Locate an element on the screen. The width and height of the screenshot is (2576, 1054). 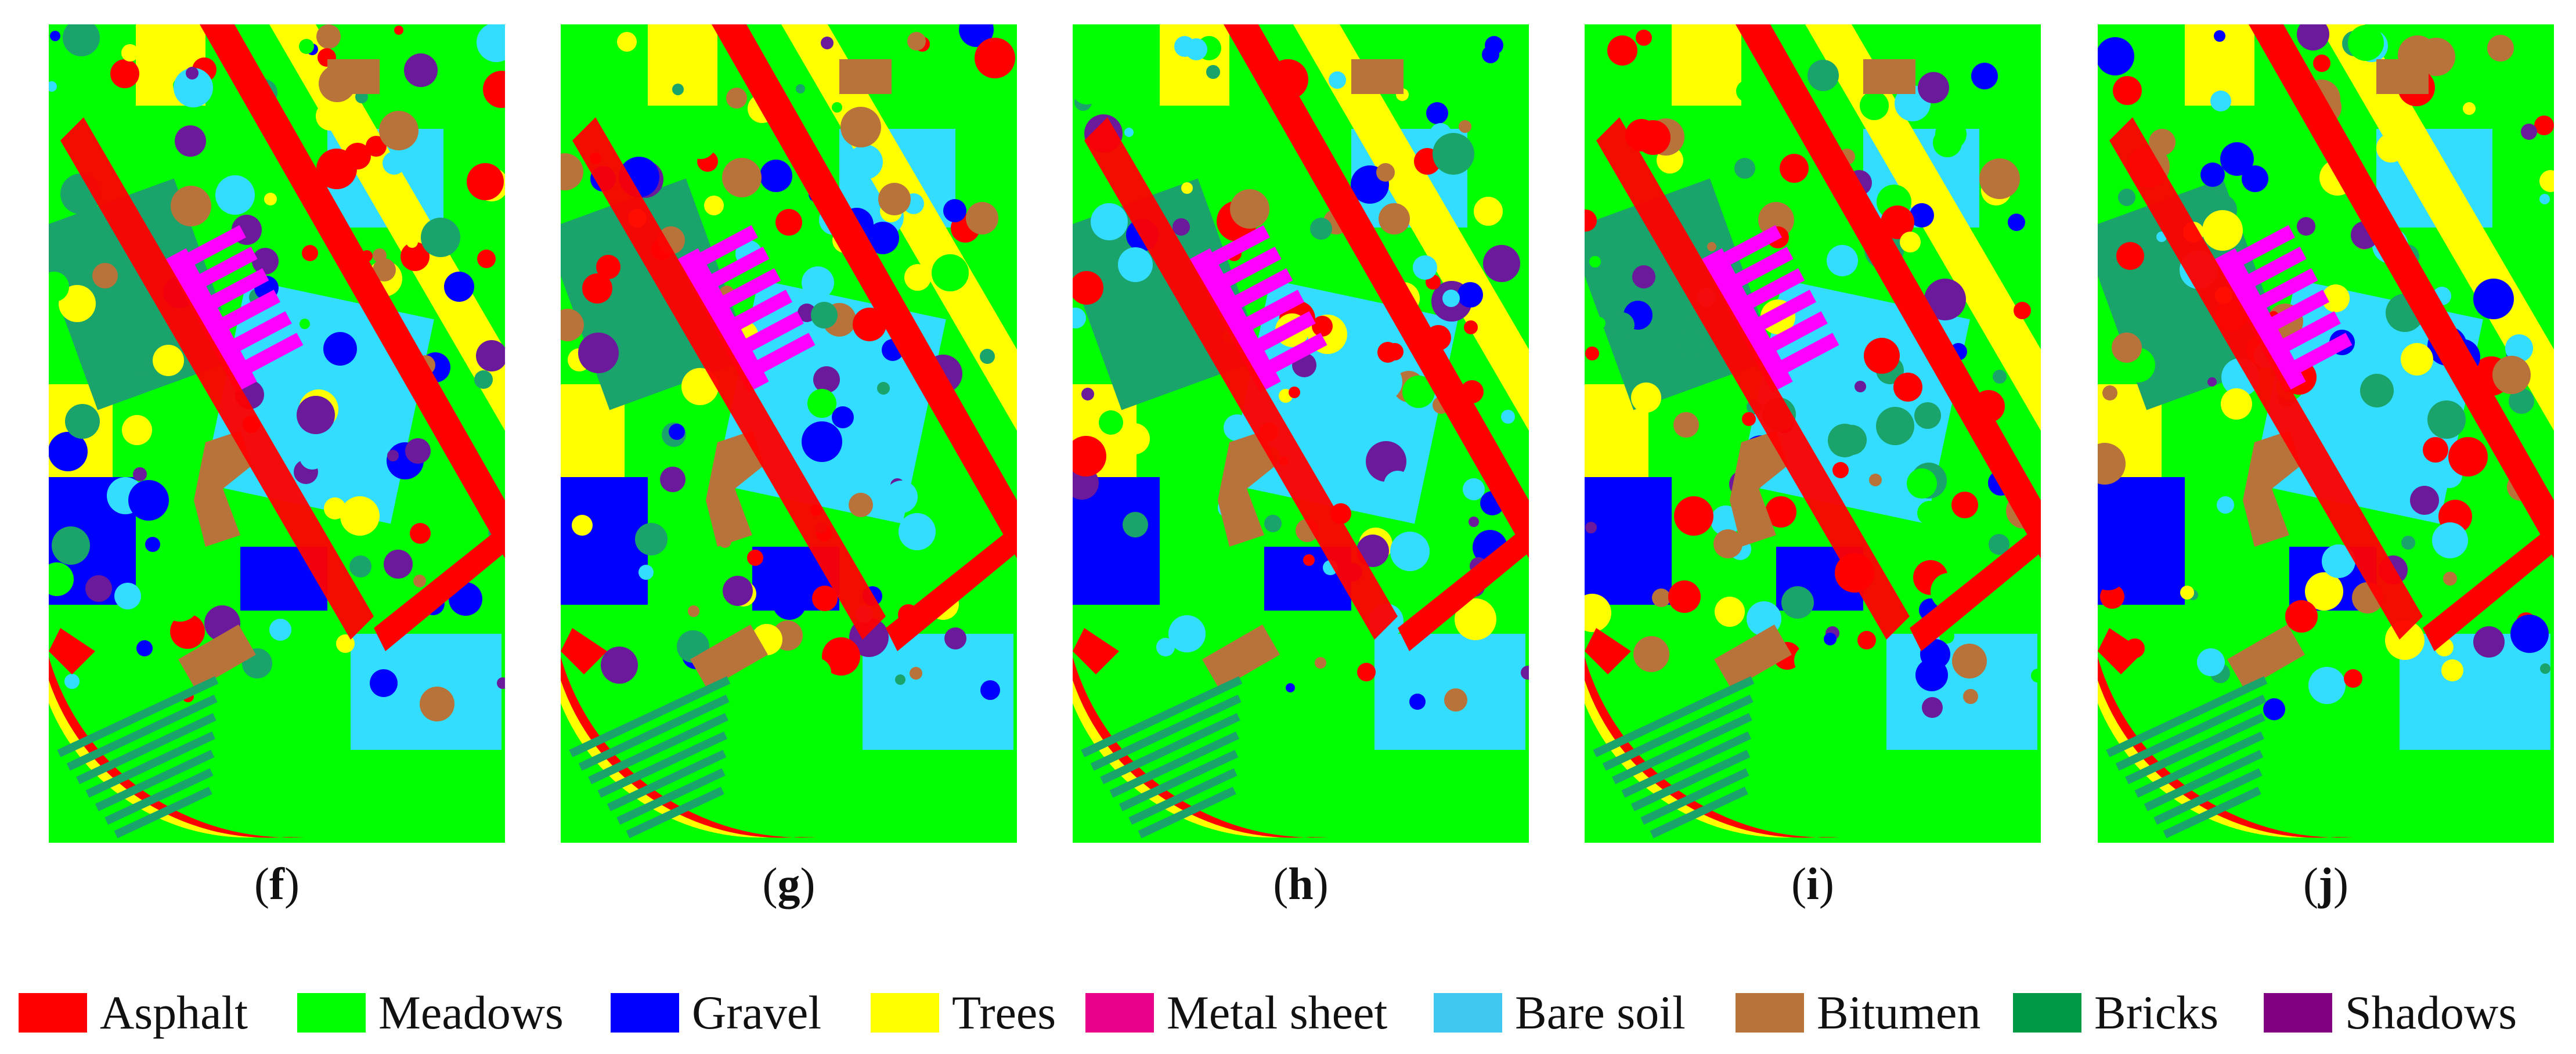
legend-item-bitumen: Bitumen is located at coordinates (1858, 1013).